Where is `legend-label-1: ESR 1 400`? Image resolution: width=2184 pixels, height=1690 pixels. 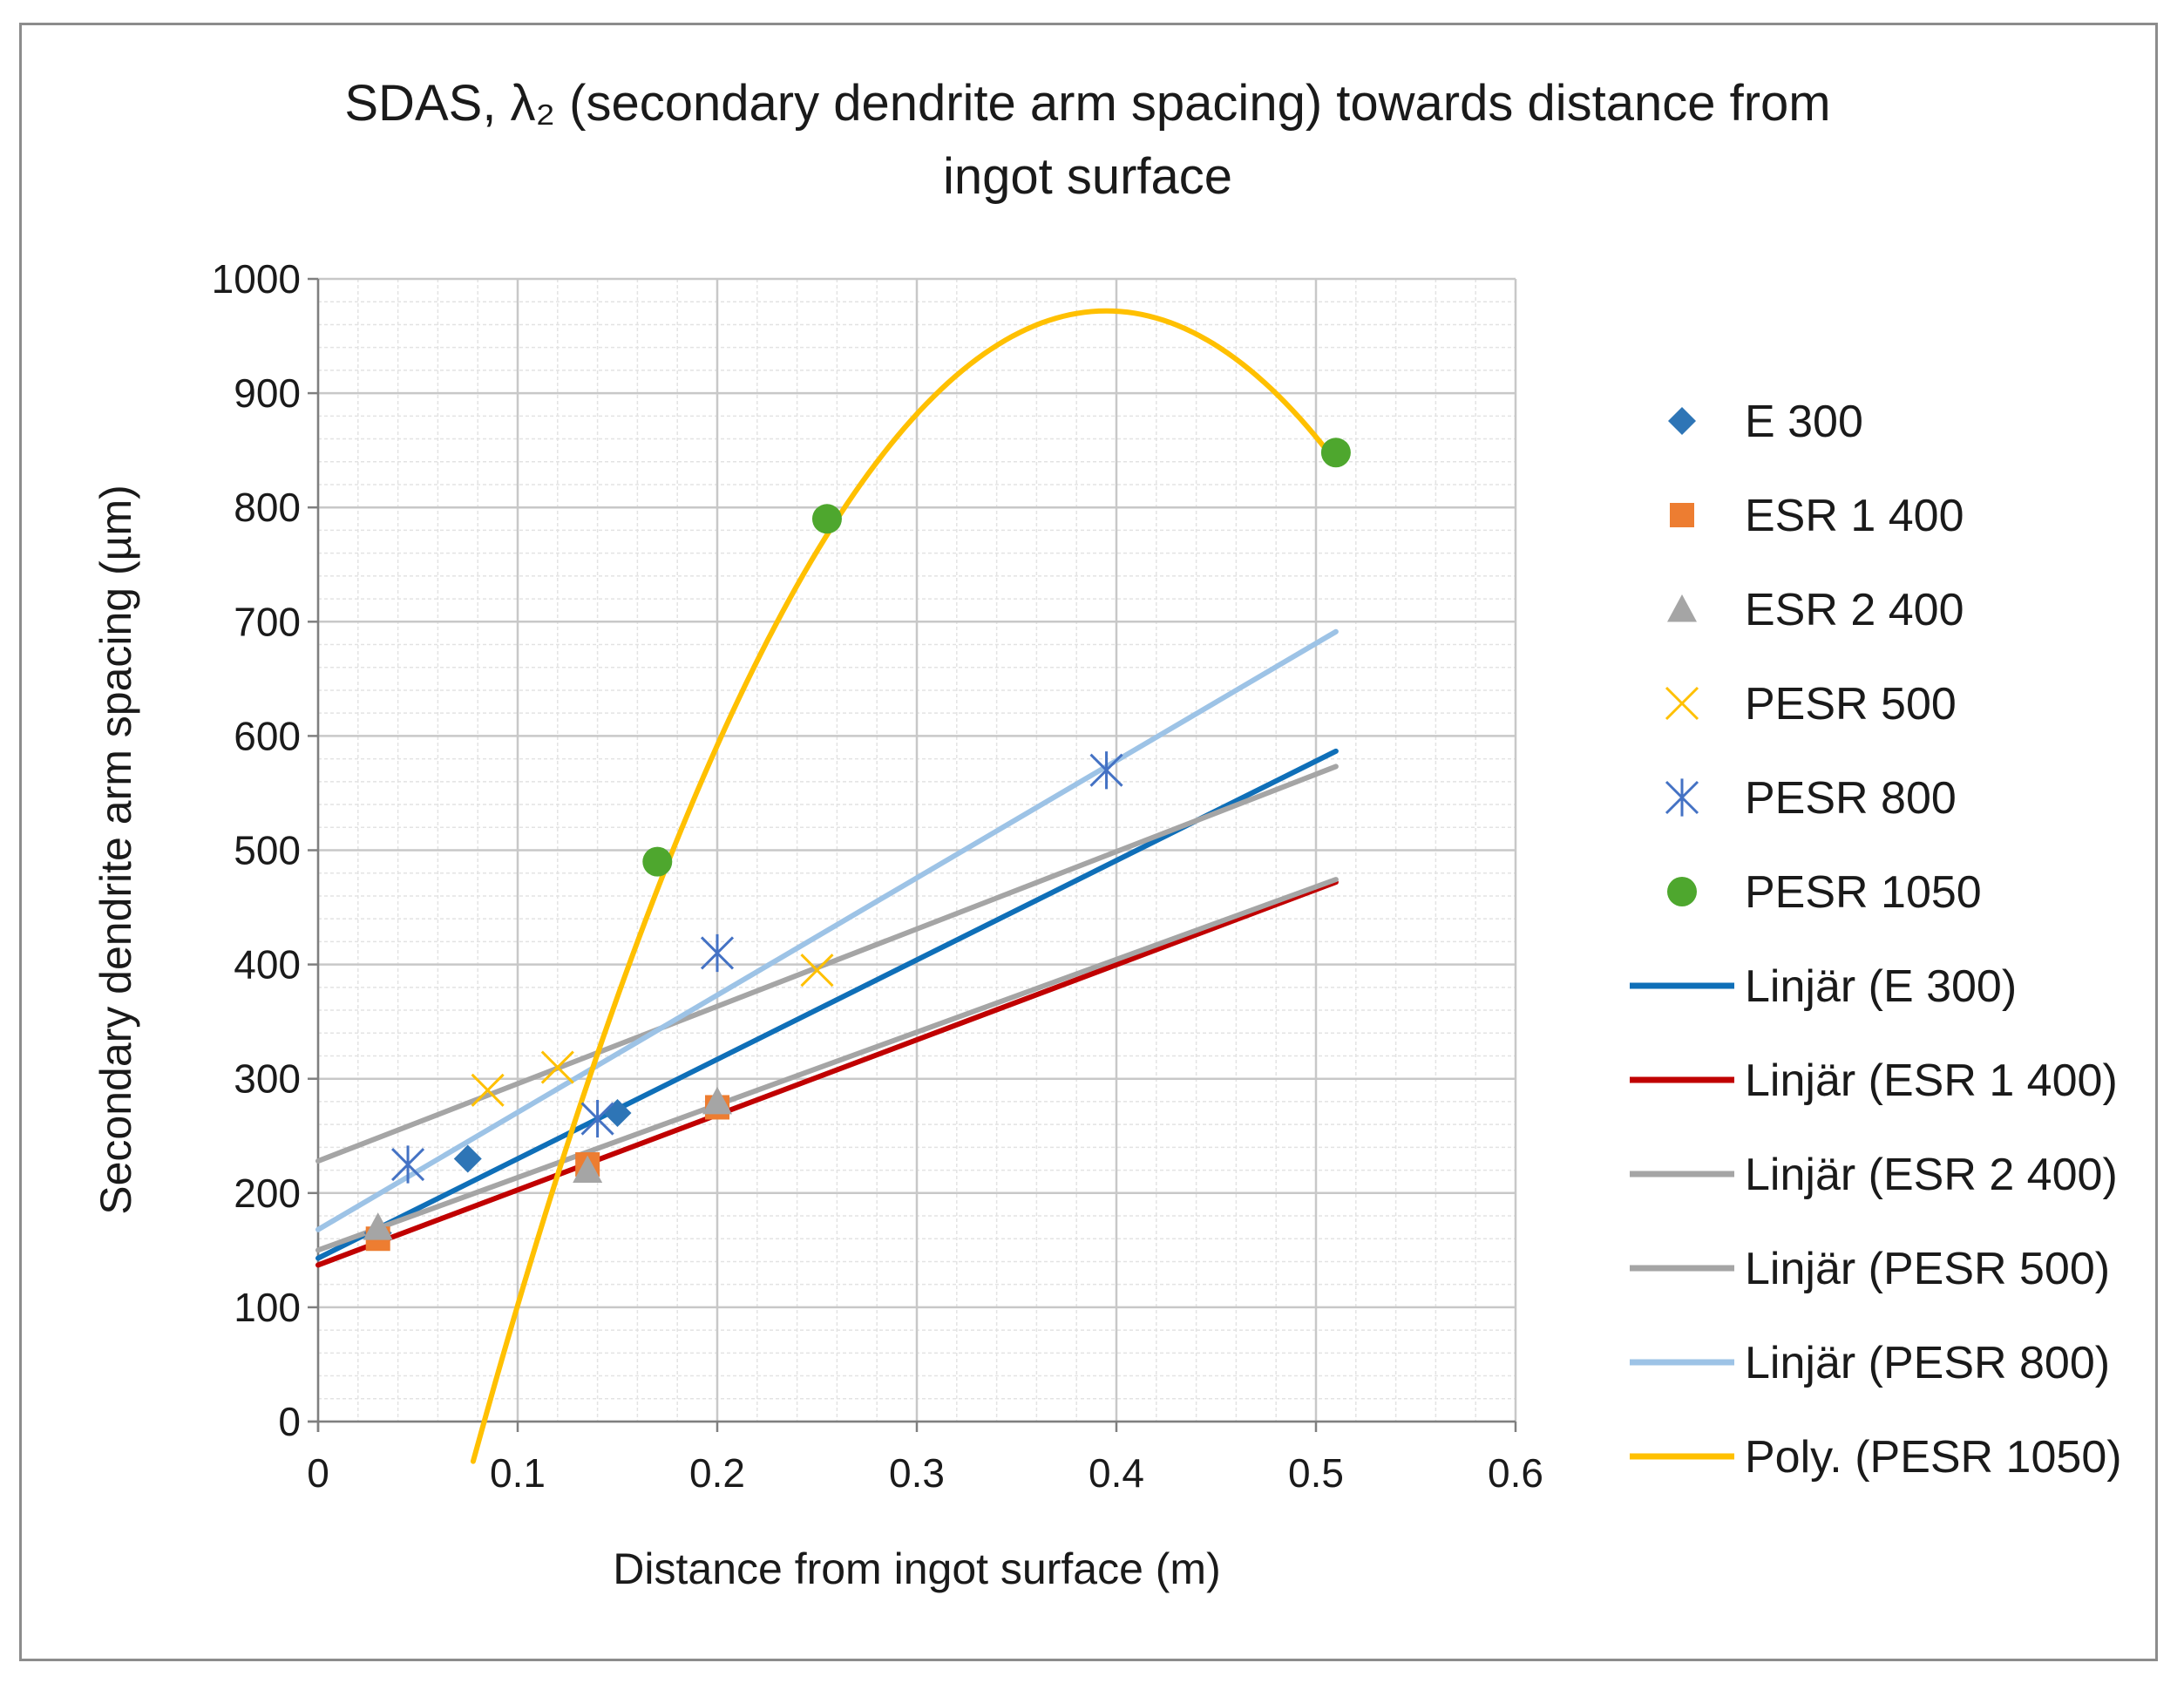
legend-label-1: ESR 1 400 is located at coordinates (1854, 516).